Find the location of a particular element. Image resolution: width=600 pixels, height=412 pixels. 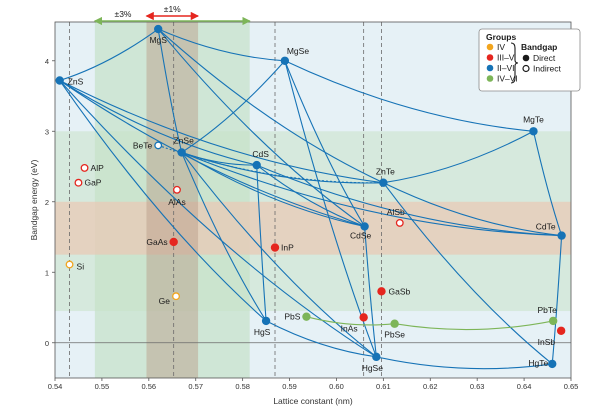

point-label: ZnSe is located at coordinates (183, 140).